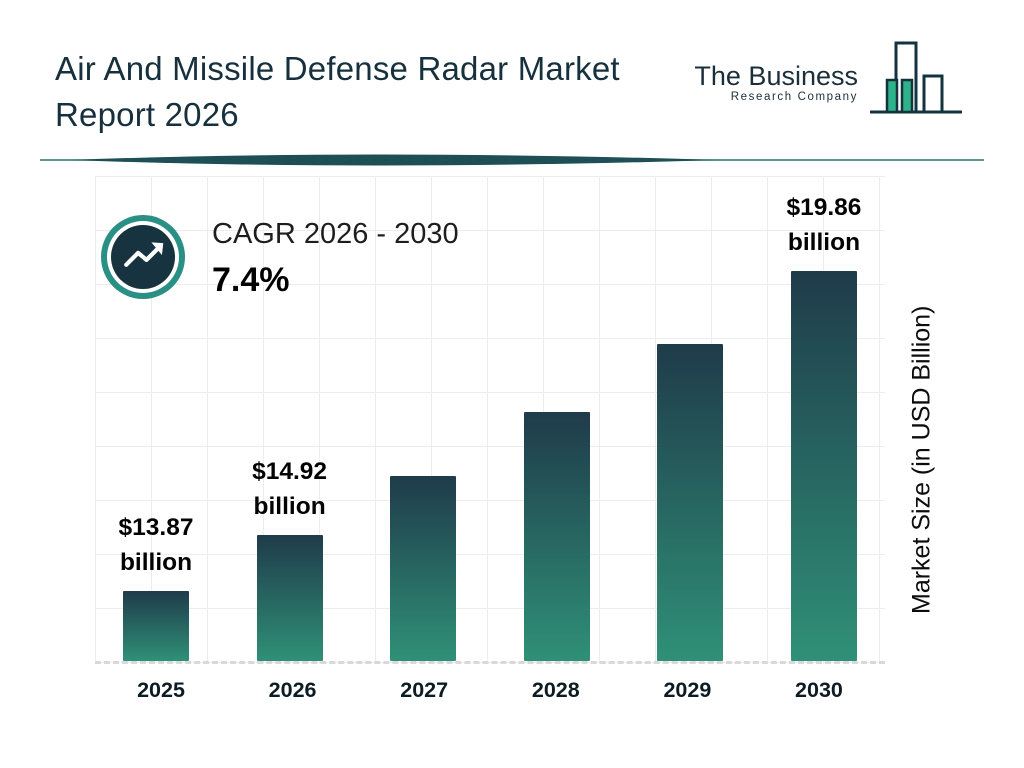 The image size is (1024, 768). Describe the element at coordinates (292, 690) in the screenshot. I see `x-axis-label-2026: 2026` at that location.